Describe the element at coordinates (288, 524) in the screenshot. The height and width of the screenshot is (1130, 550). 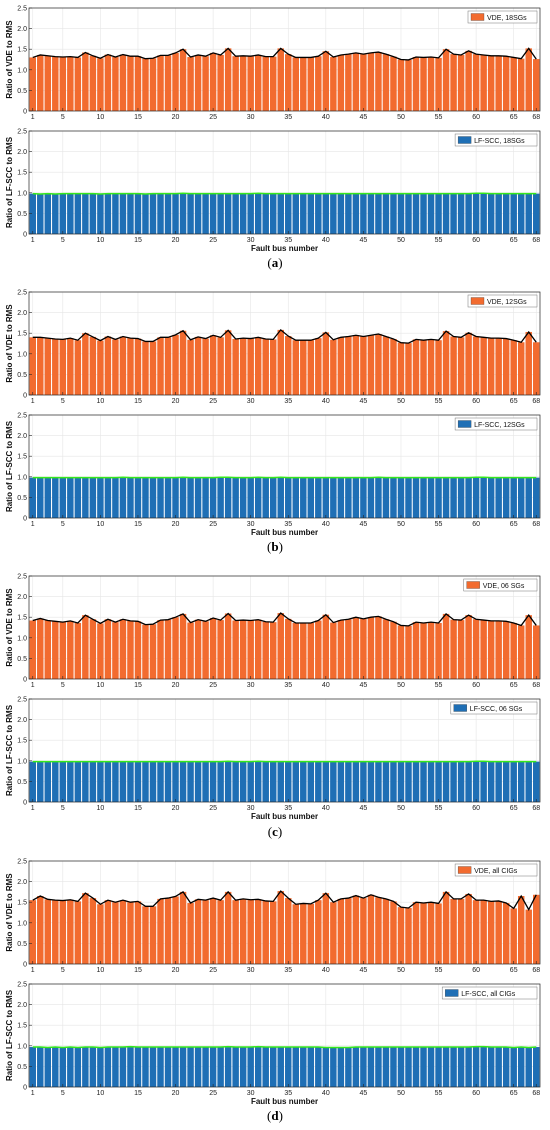
I see `x-tick-label: 35` at that location.